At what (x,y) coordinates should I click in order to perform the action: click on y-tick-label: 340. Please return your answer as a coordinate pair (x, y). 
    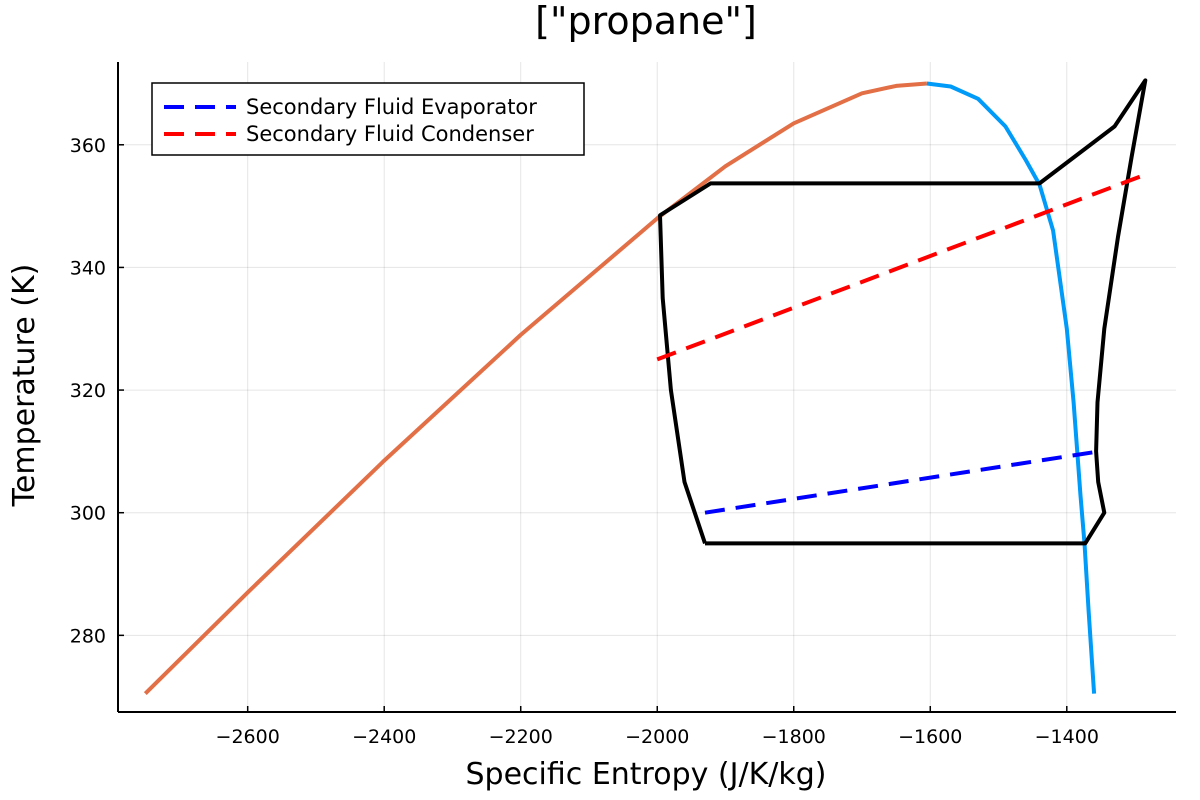
    Looking at the image, I should click on (88, 268).